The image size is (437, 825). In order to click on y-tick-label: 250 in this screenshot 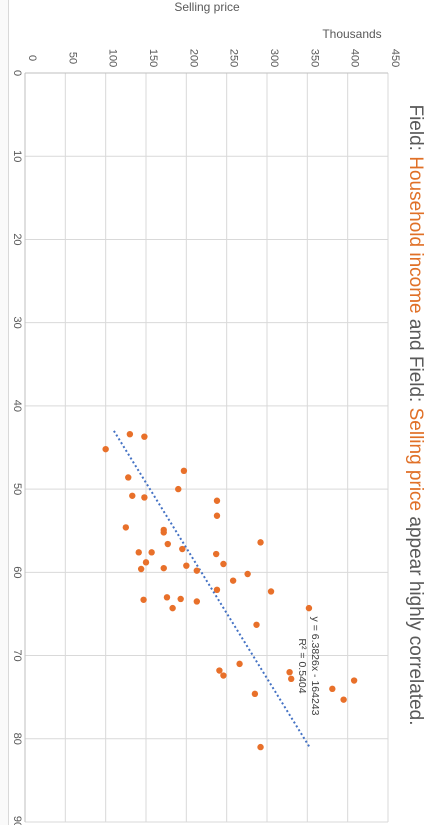, I will do `click(234, 58)`.